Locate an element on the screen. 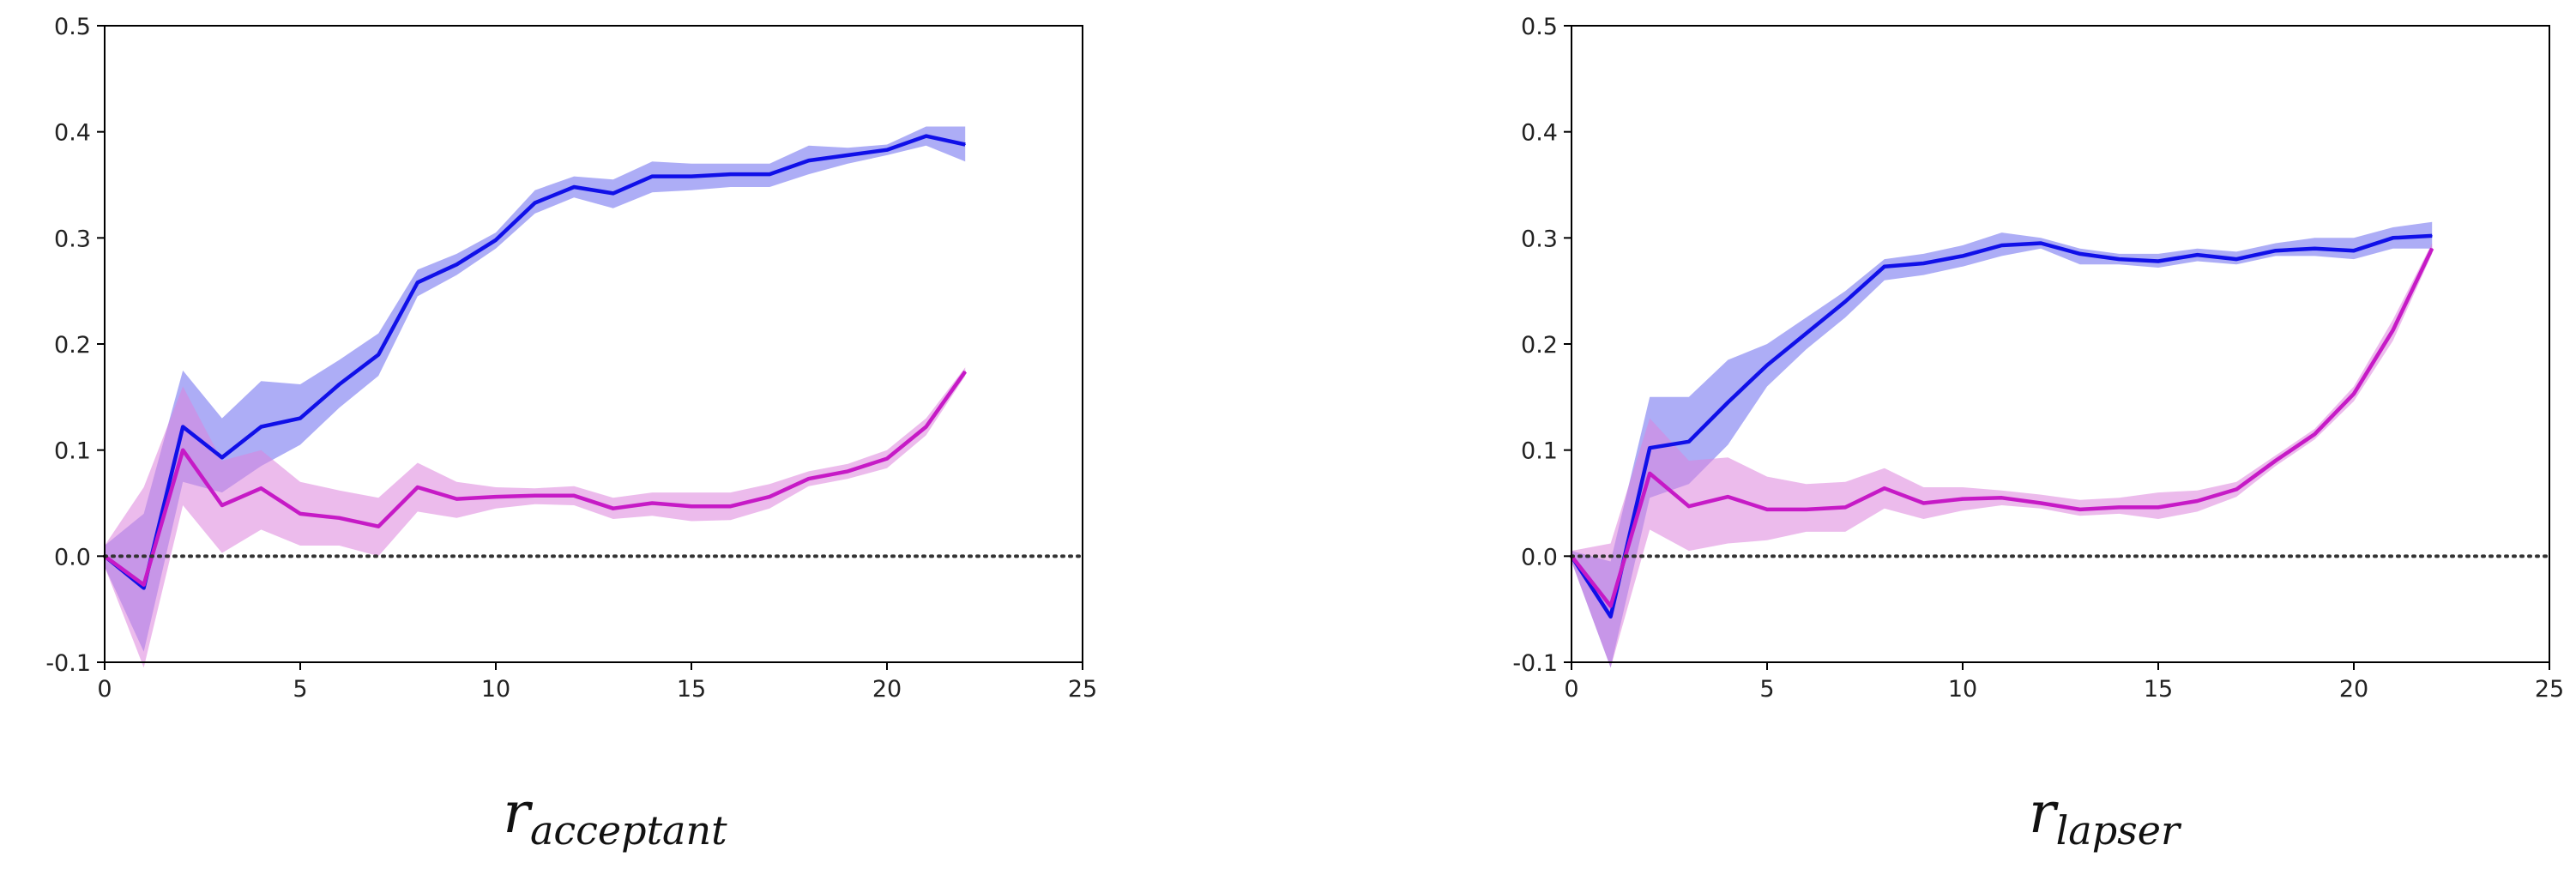  caption-base: r is located at coordinates (518, 813).